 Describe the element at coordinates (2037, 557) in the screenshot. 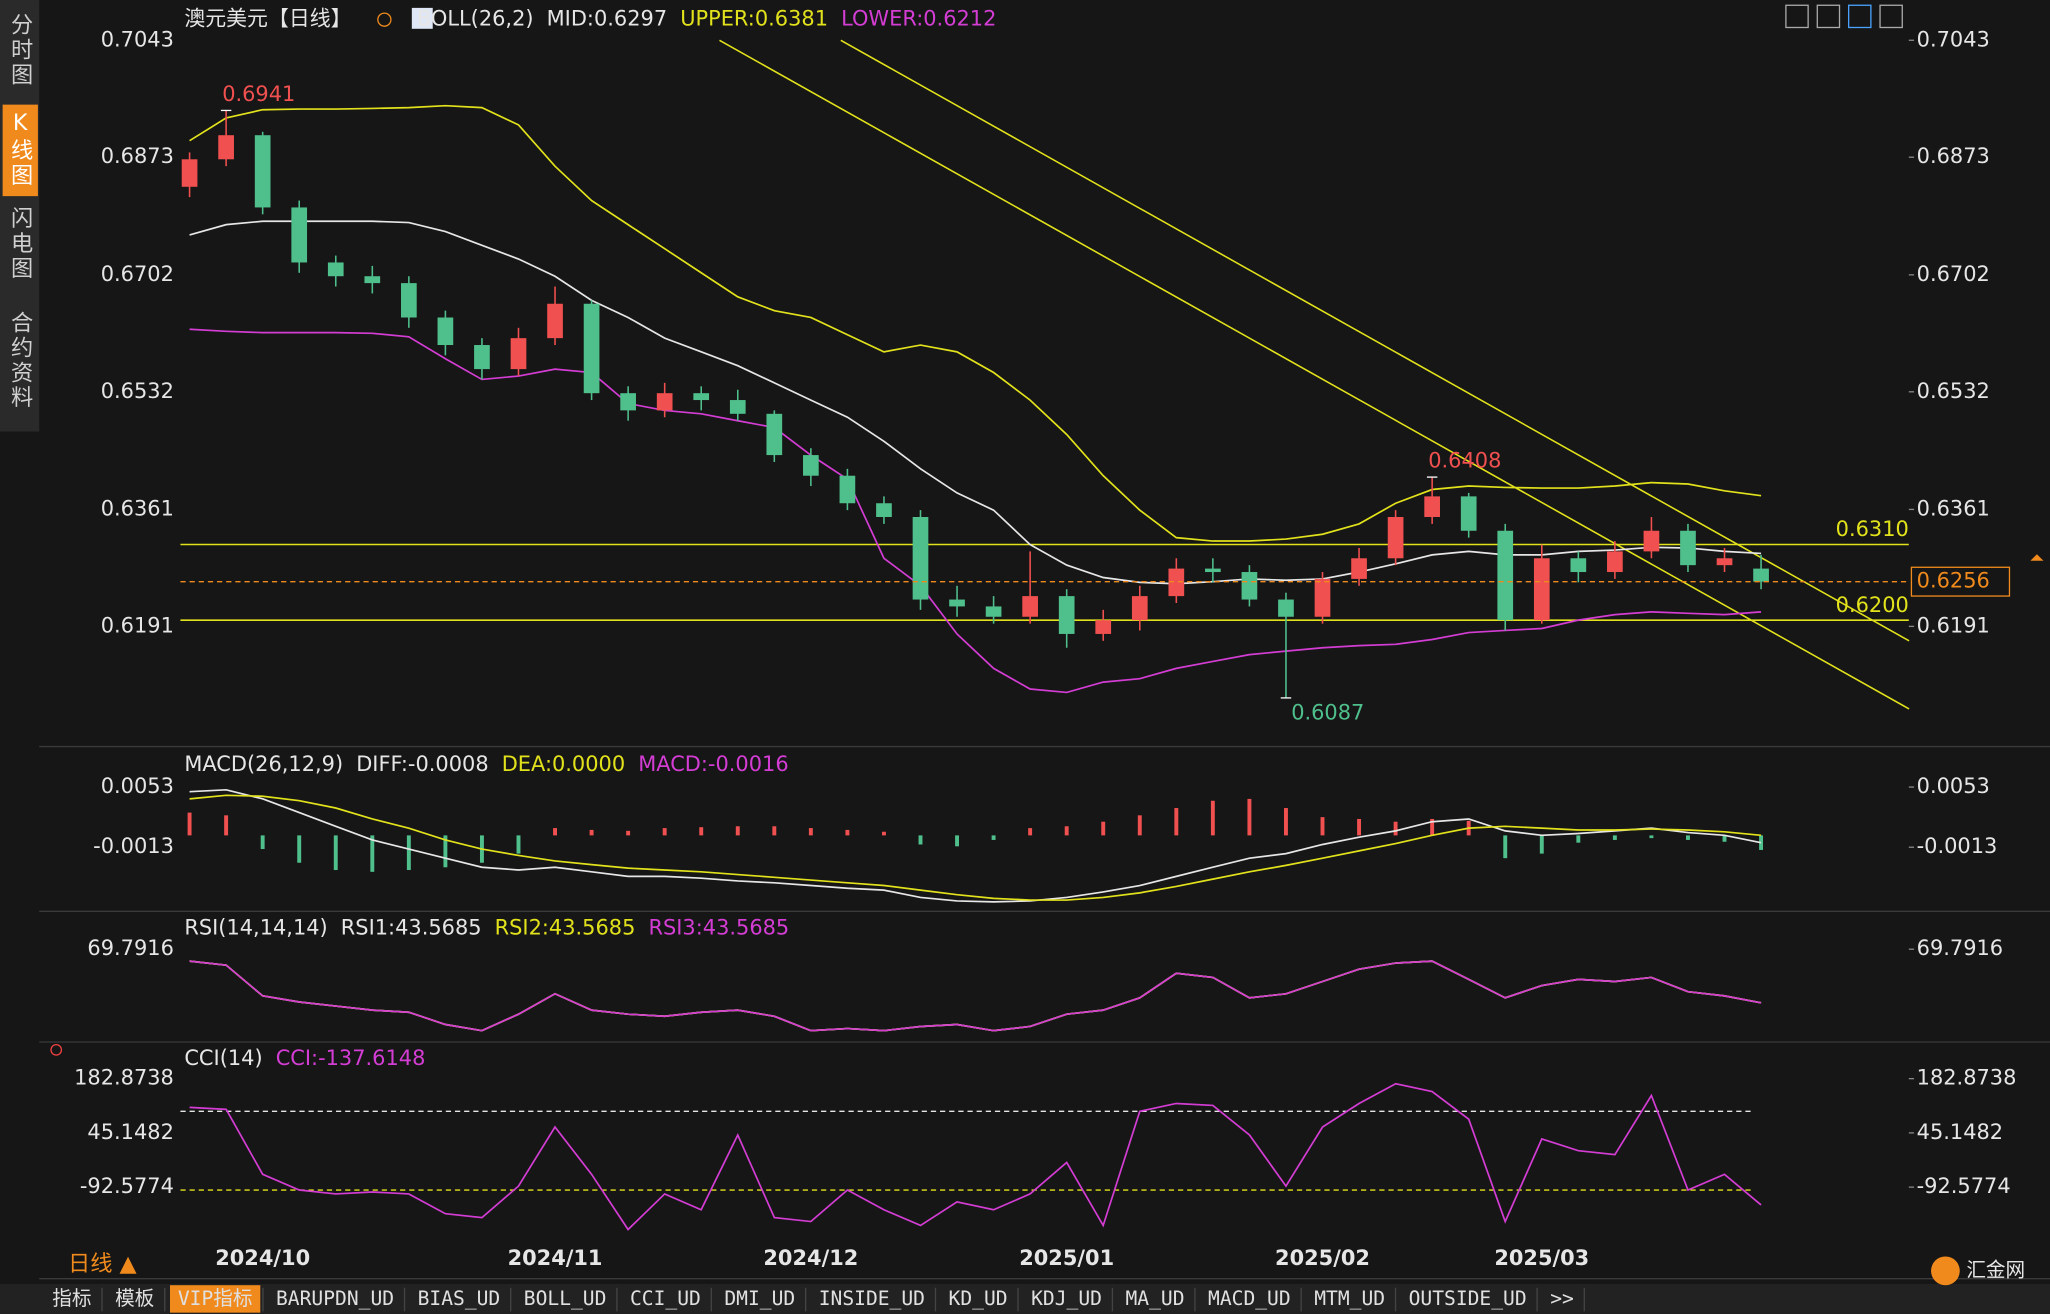

I see `current-price-marker` at that location.